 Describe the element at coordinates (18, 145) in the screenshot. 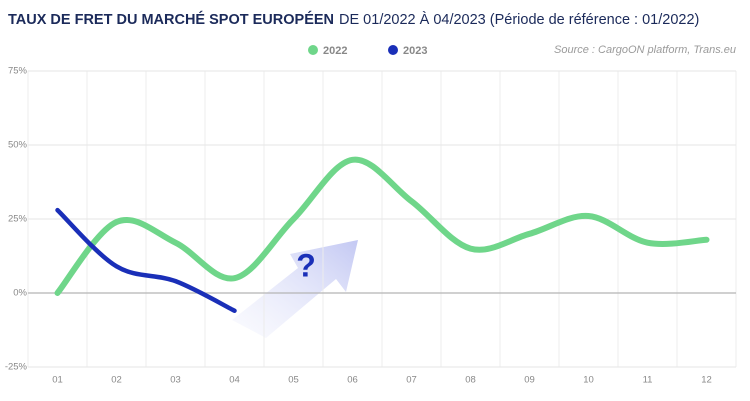

I see `y-tick-label: 50%` at that location.